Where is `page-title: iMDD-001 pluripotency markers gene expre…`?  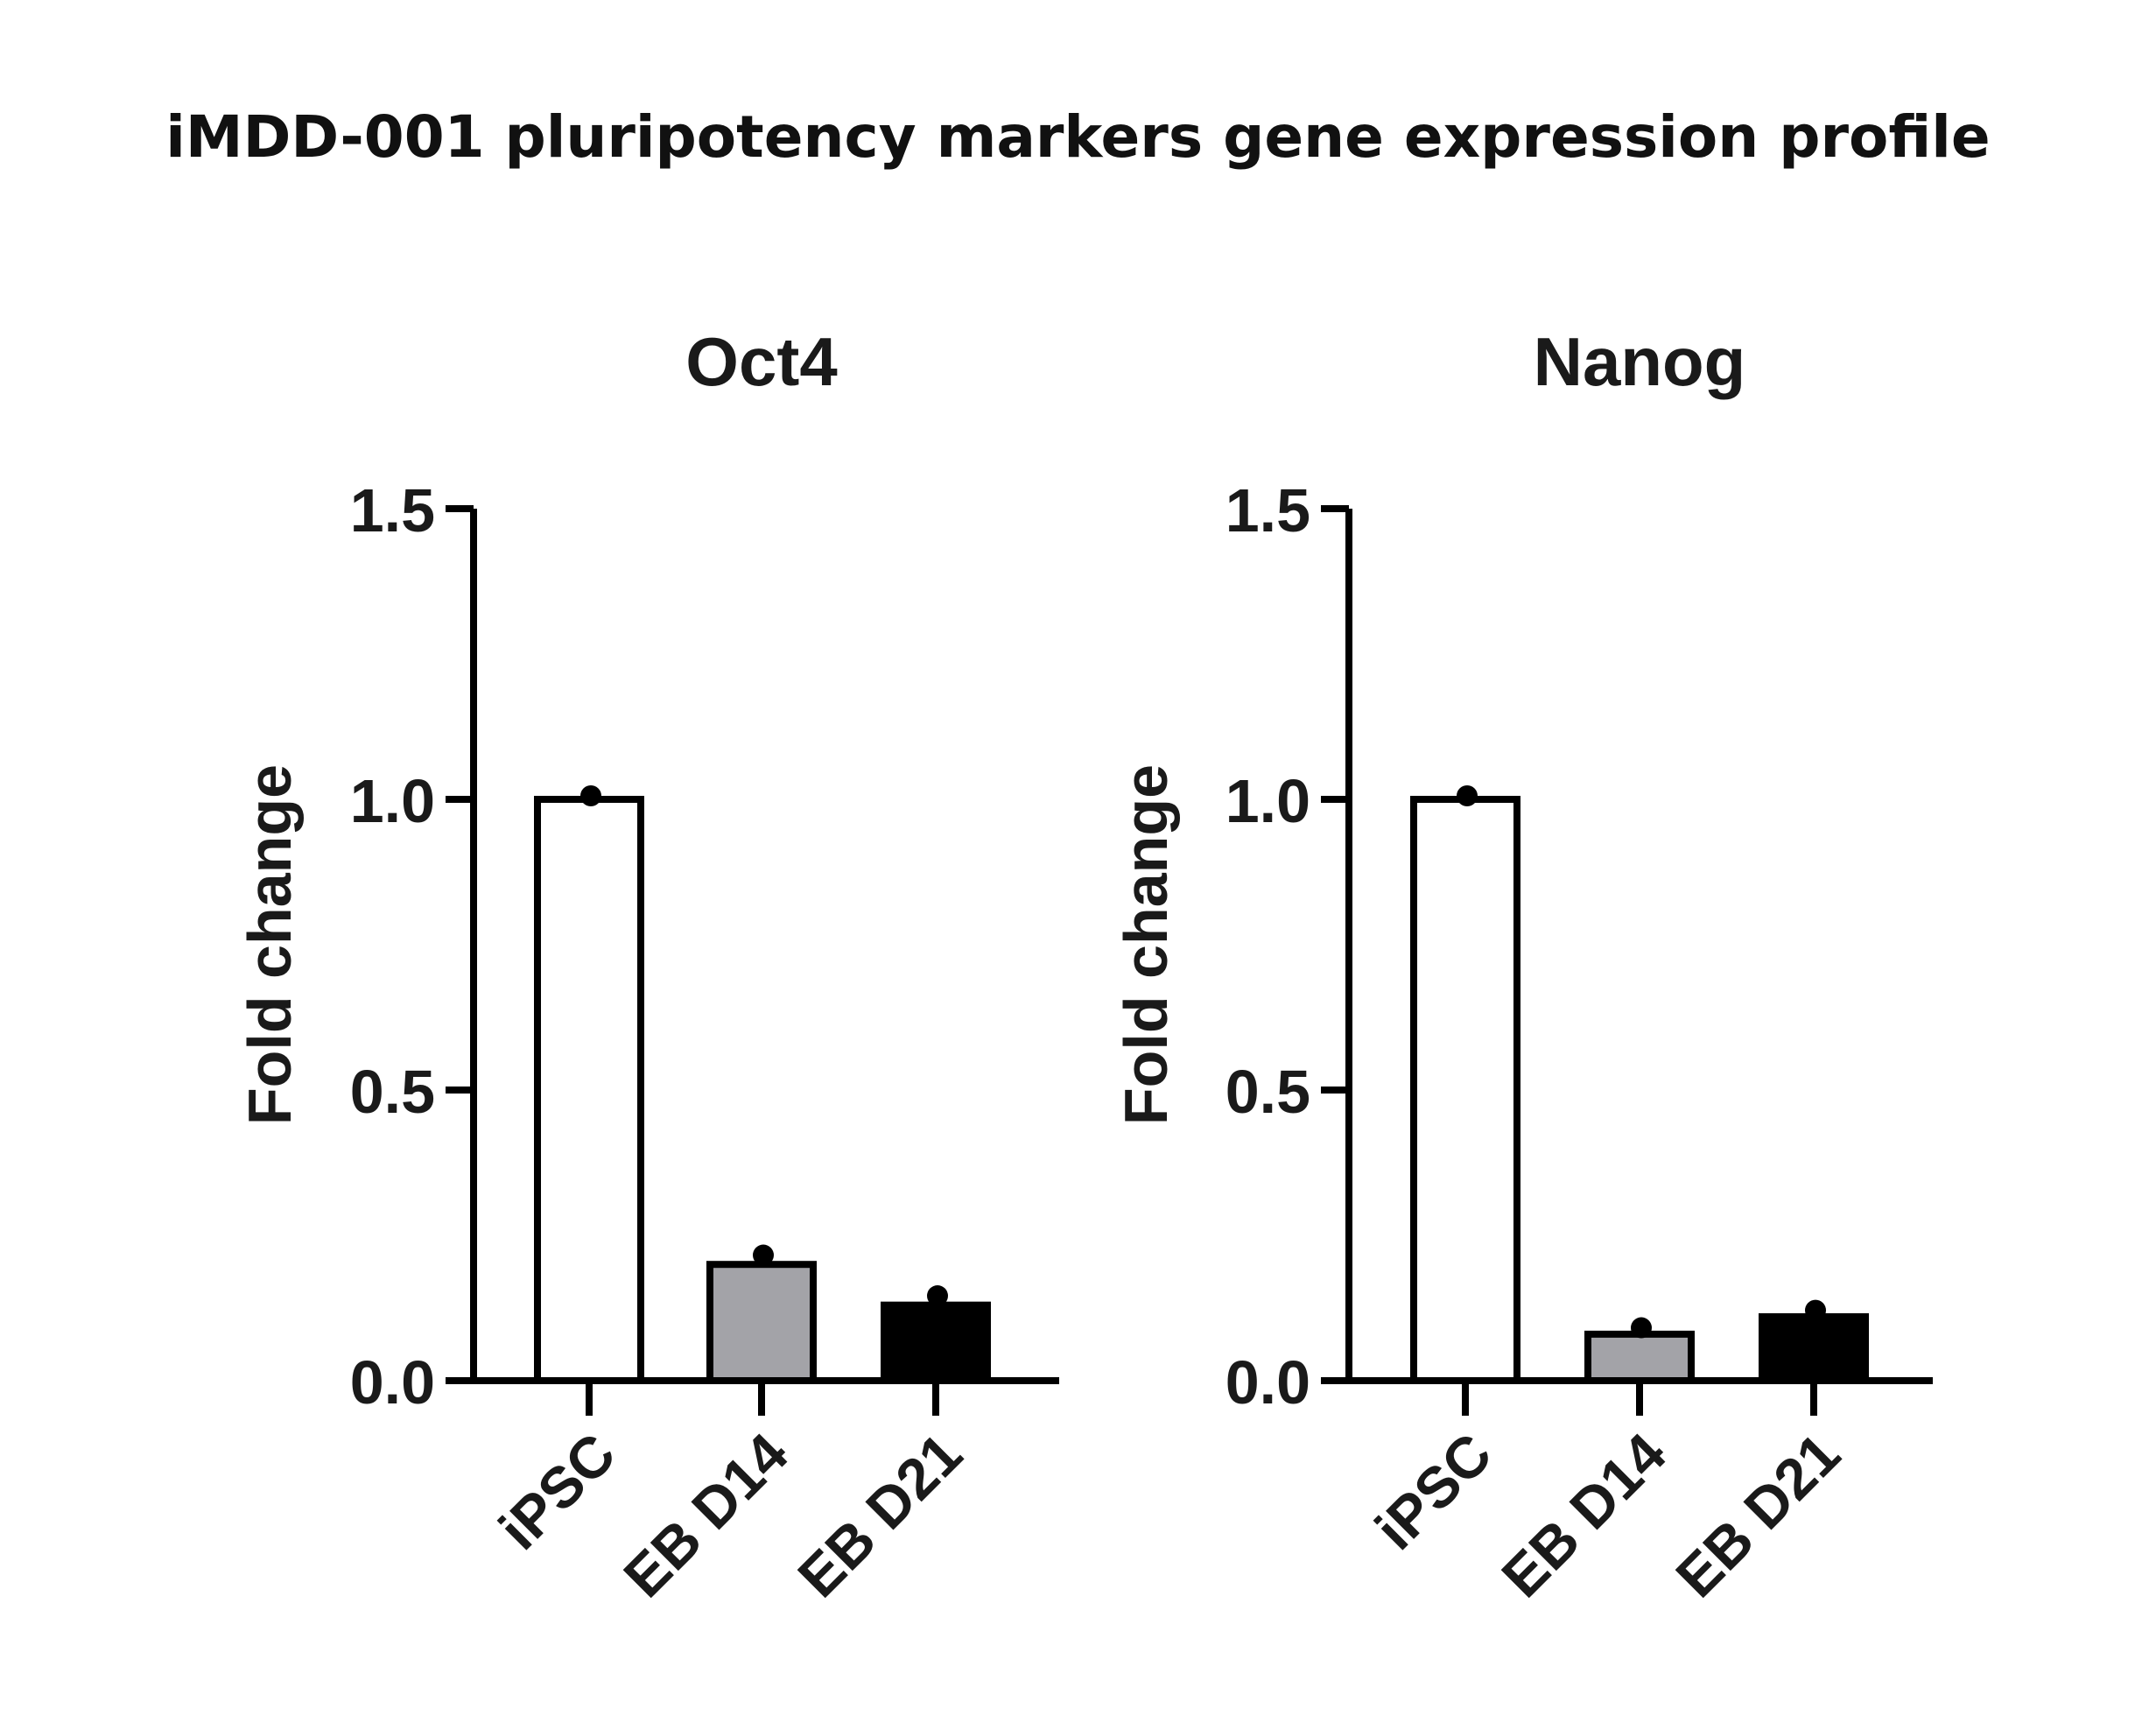
page-title: iMDD-001 pluripotency markers gene expre… is located at coordinates (1078, 137).